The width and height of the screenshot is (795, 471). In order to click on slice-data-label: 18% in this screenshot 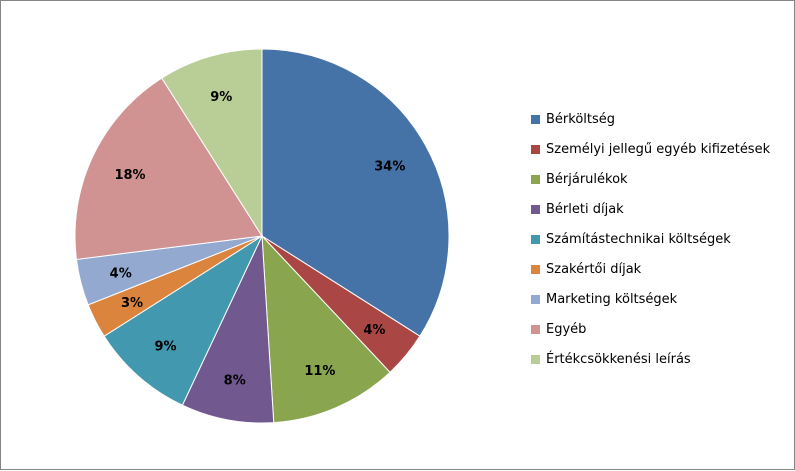, I will do `click(129, 175)`.